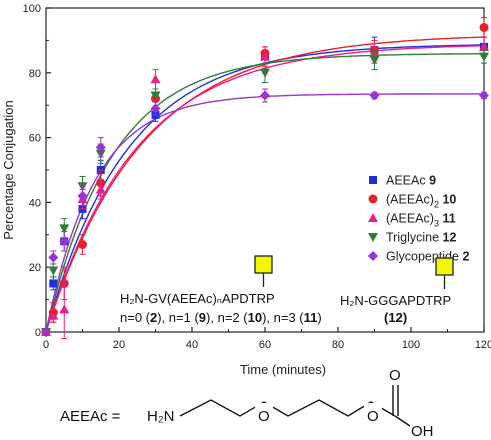 Image resolution: width=491 pixels, height=440 pixels. I want to click on peptide1-n-values: n=0 (2), n=1 (9), n=2 (10), n=3 (11), so click(221, 317).